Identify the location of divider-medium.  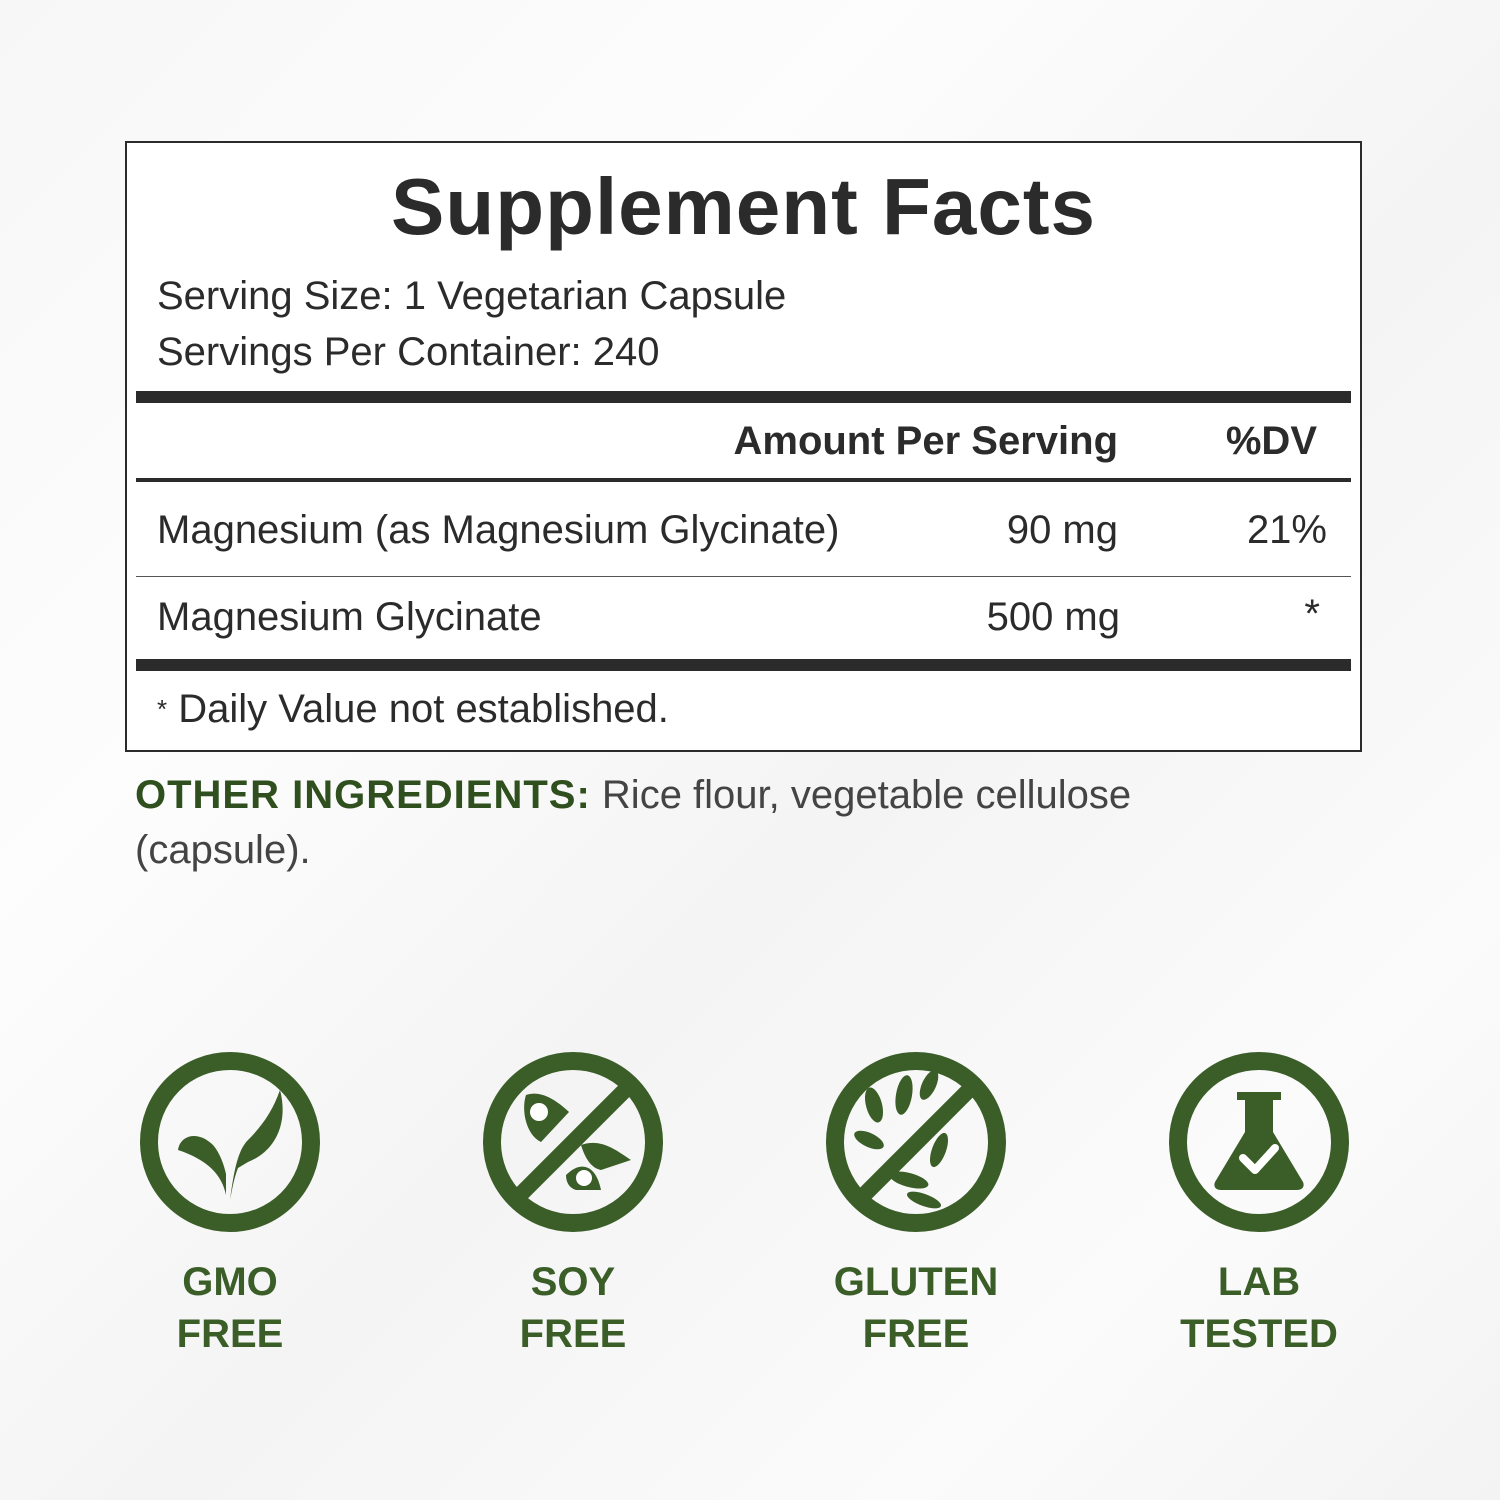
(743, 480).